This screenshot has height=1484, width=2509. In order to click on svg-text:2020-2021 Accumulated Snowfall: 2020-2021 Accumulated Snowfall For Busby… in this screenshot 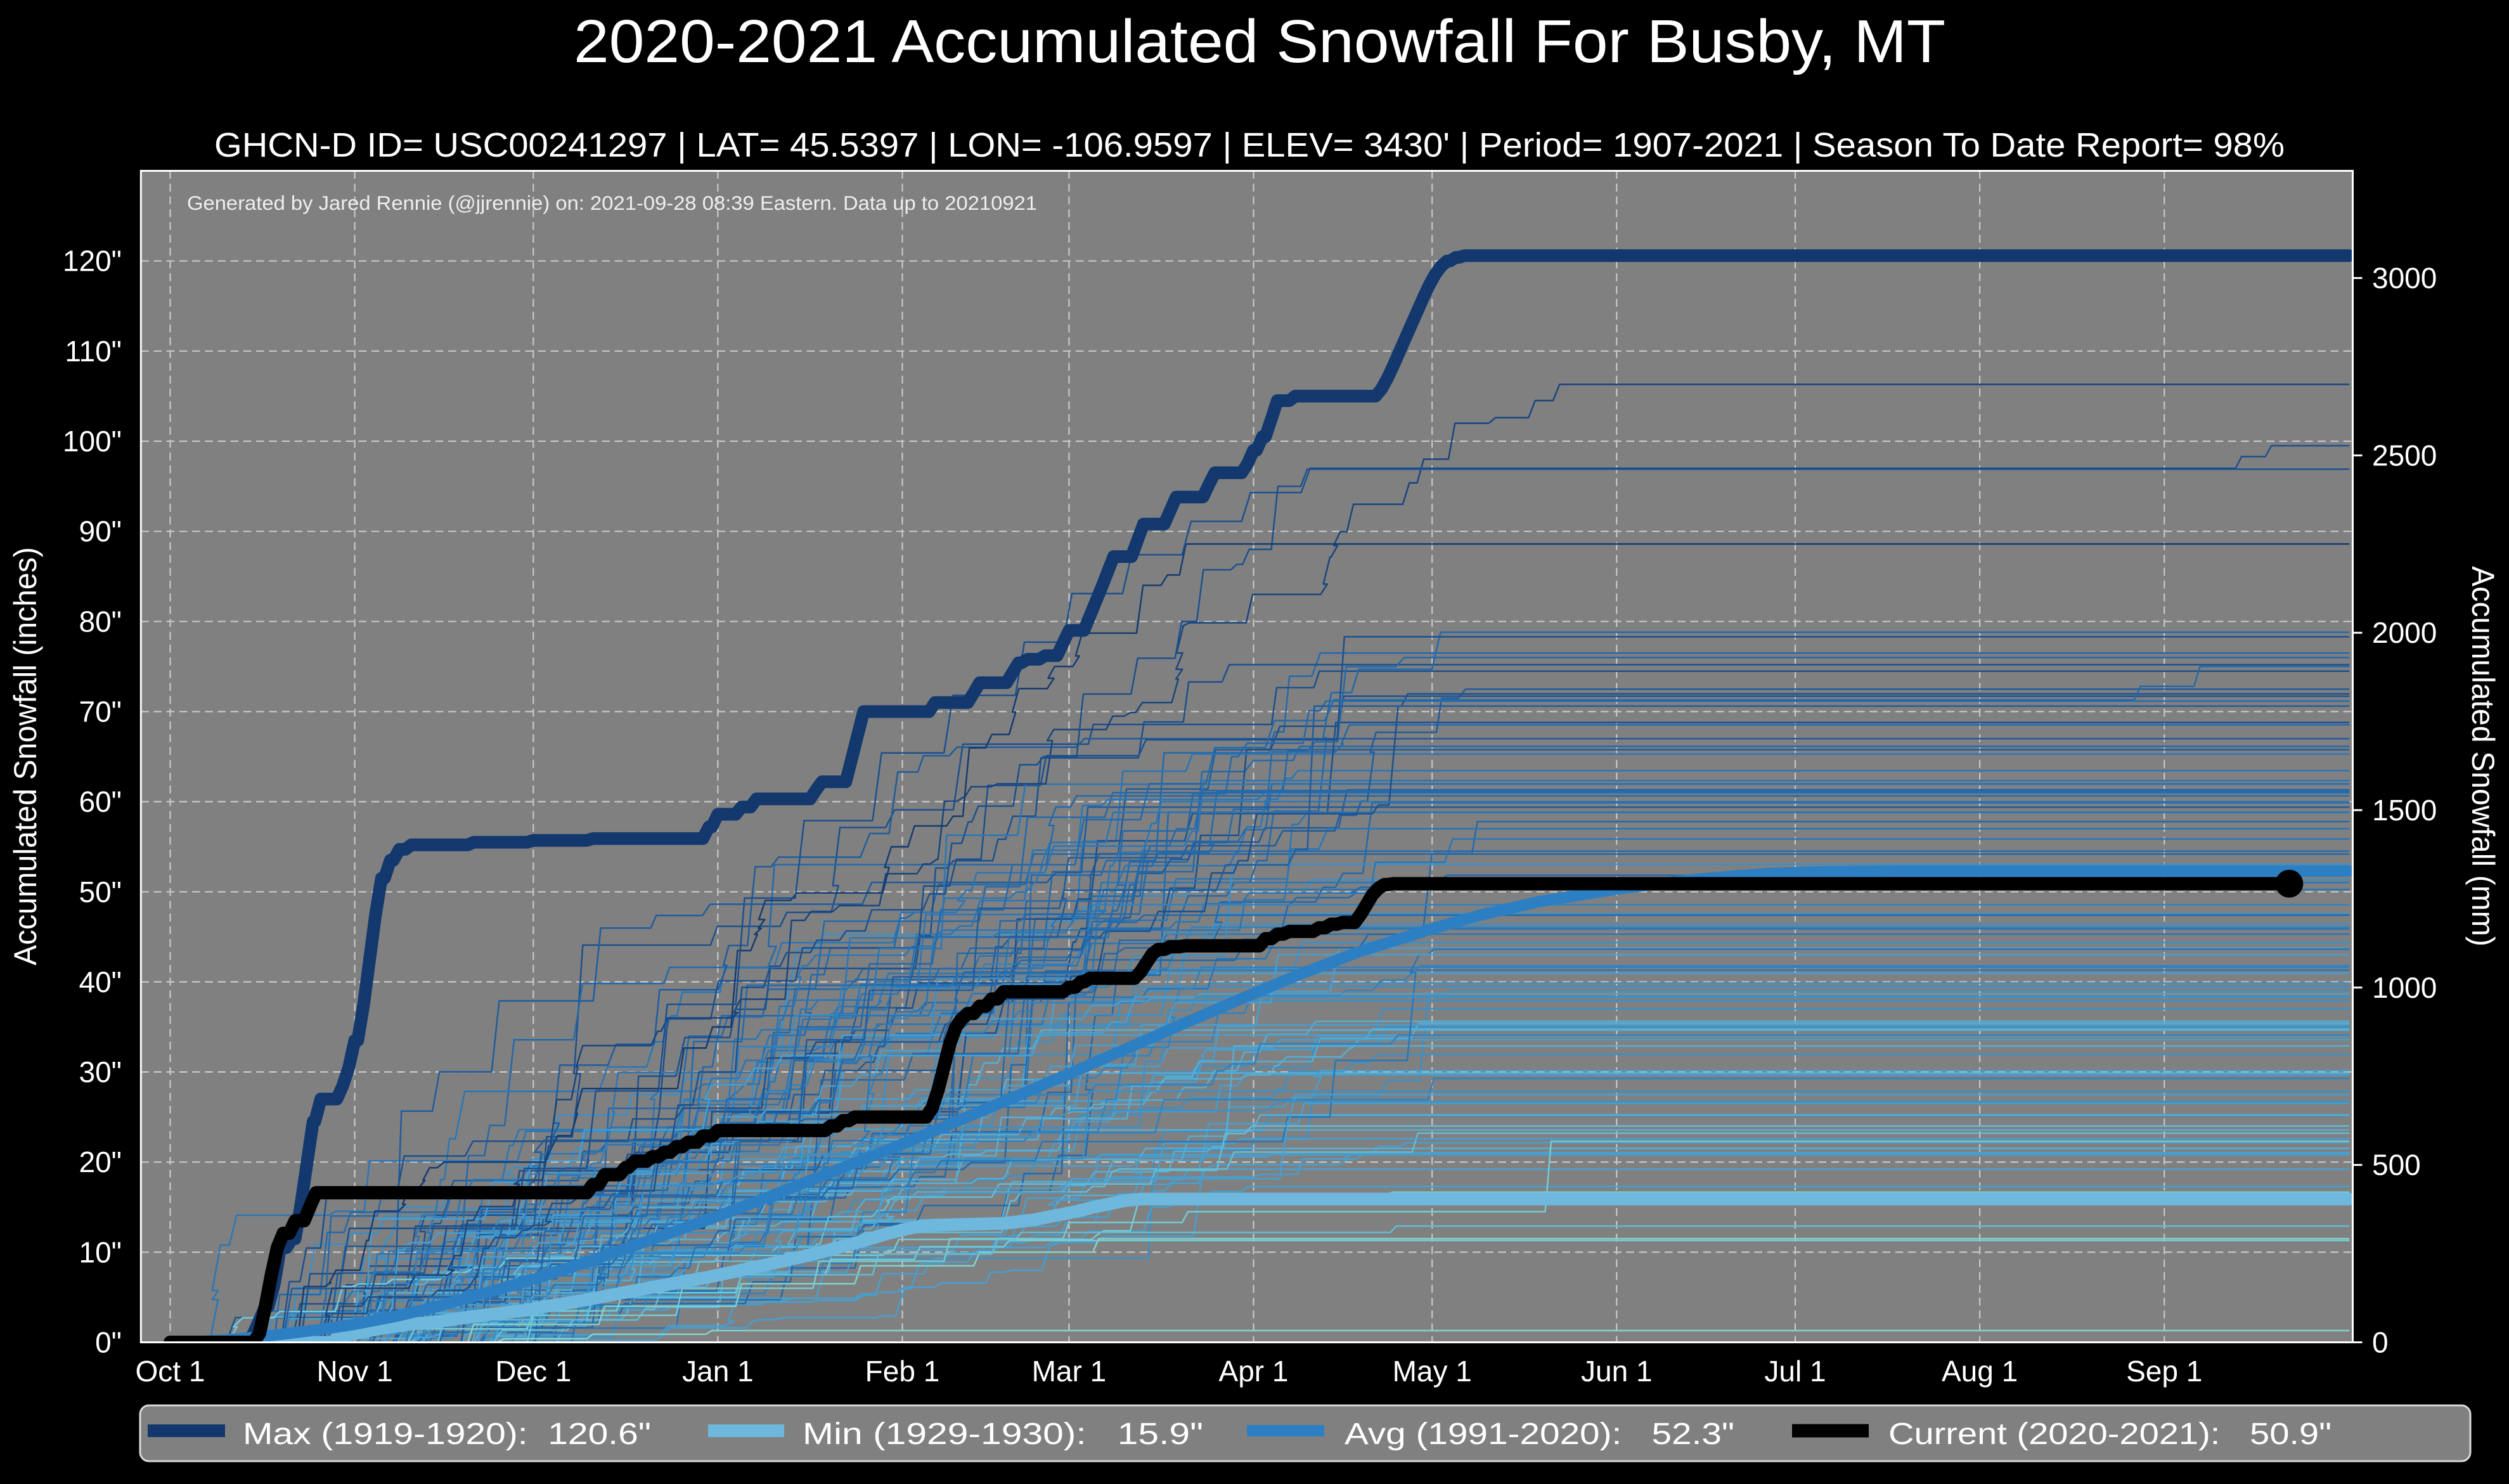, I will do `click(1259, 42)`.